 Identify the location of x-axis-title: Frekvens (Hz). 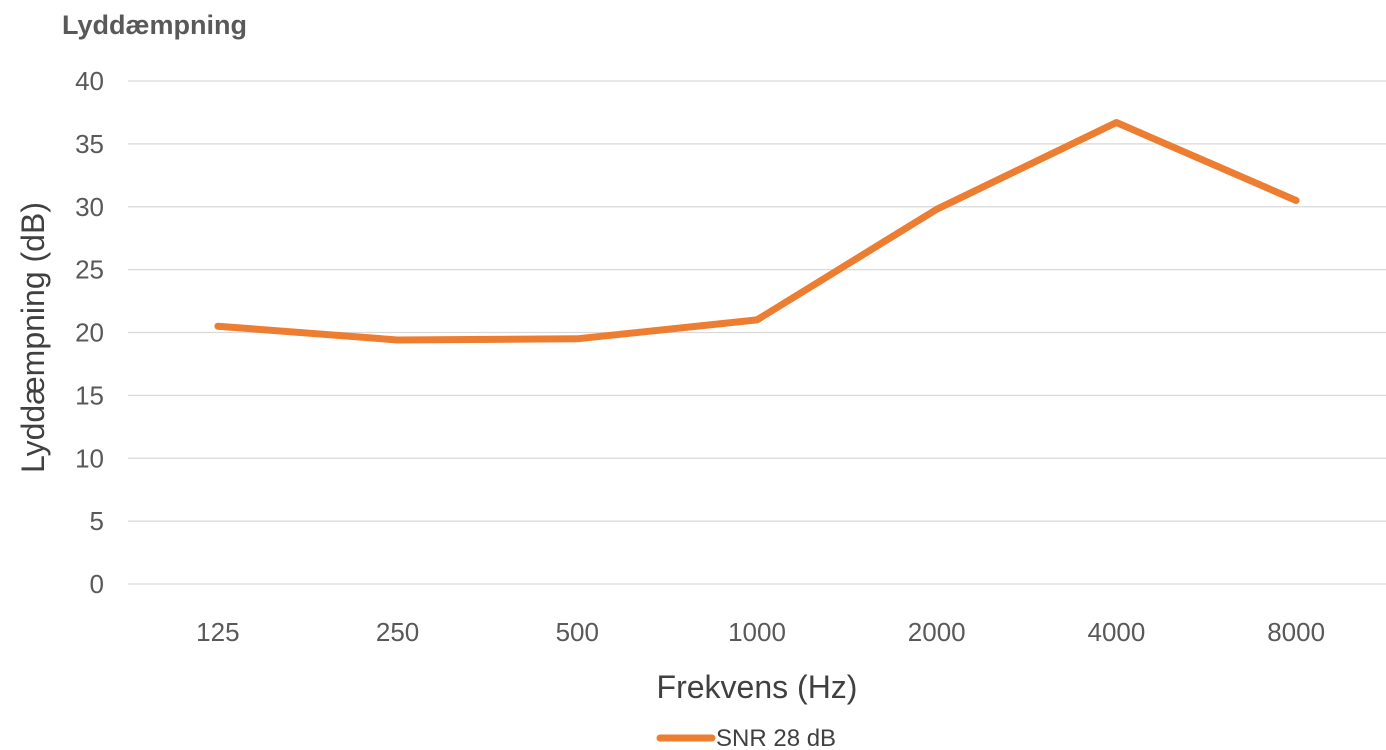
(757, 687).